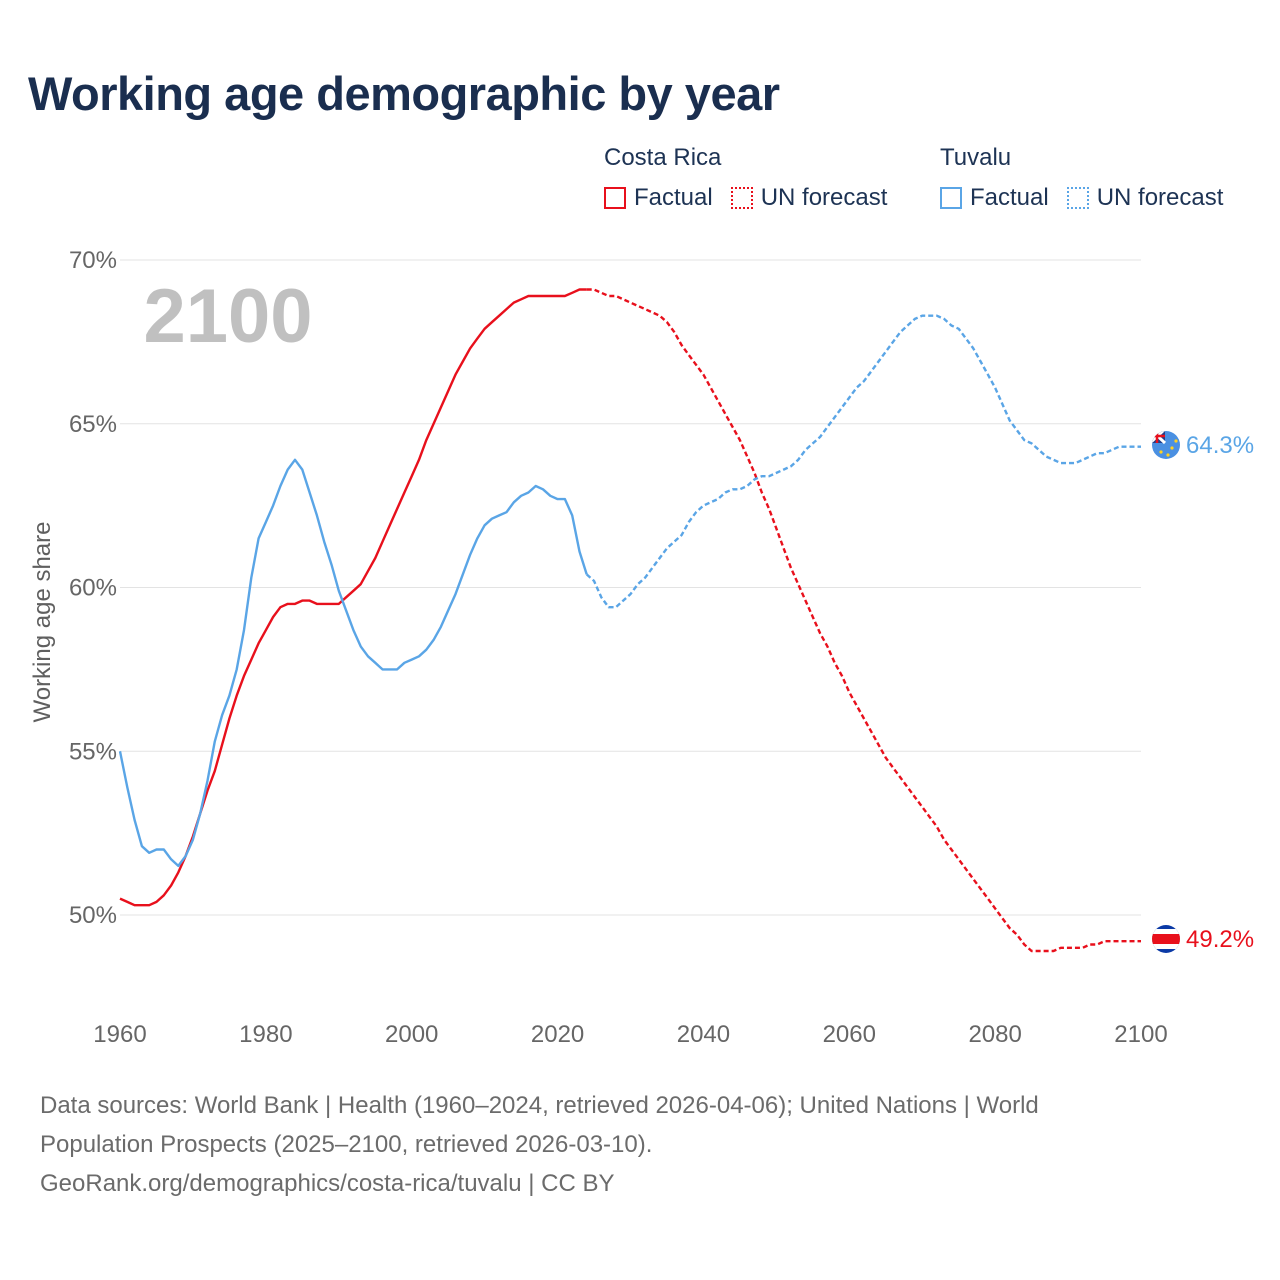  Describe the element at coordinates (93, 588) in the screenshot. I see `y-tick-label: 60%` at that location.